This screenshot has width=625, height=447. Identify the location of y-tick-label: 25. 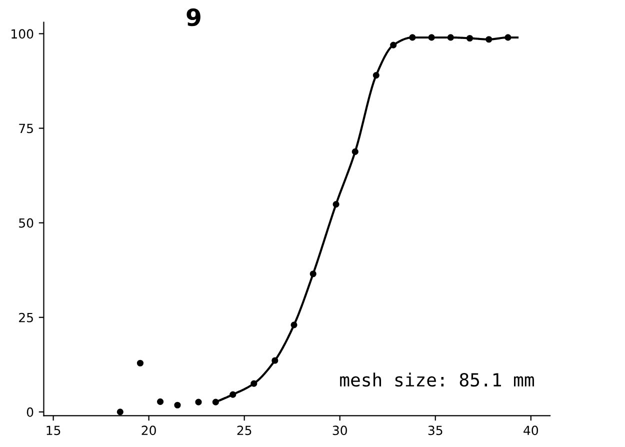
(26, 317).